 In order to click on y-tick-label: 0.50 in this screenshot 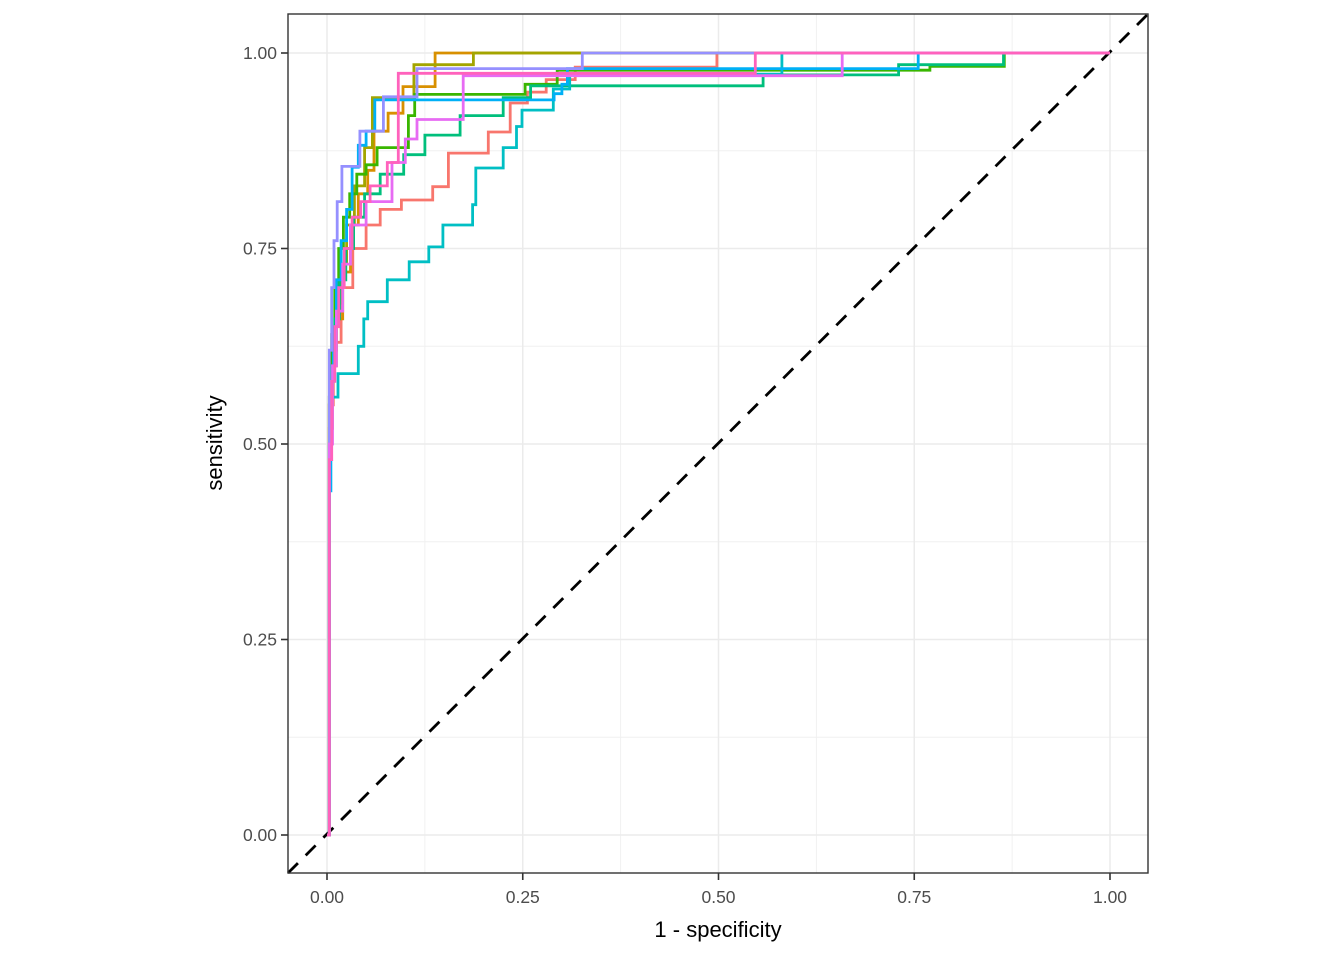, I will do `click(260, 444)`.